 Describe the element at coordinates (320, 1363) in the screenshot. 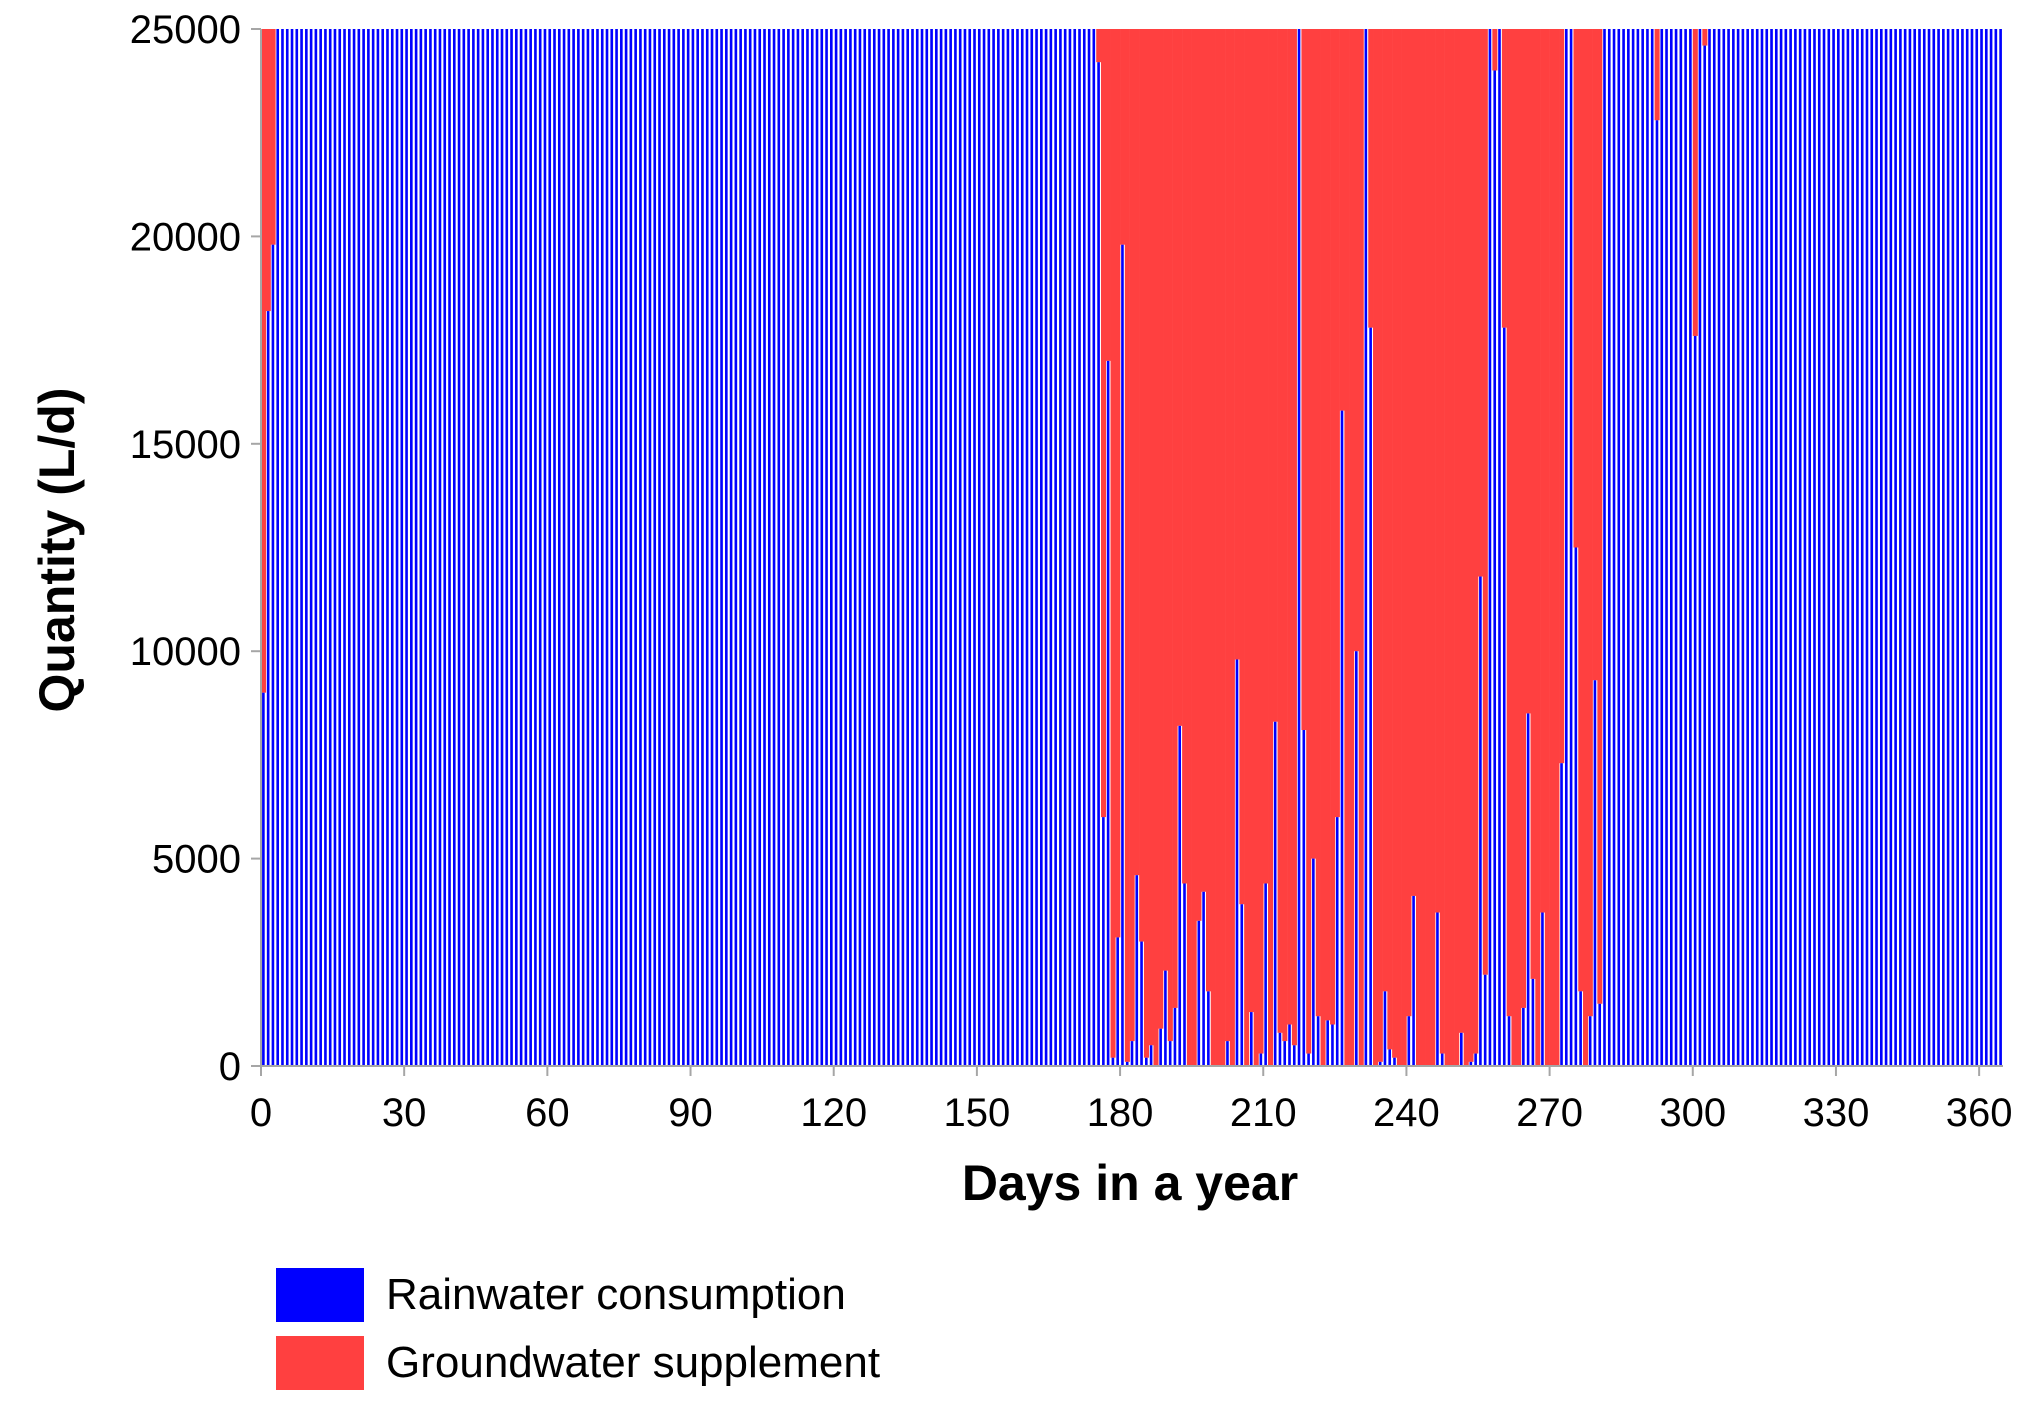

I see `legend-swatch-groundwater` at that location.